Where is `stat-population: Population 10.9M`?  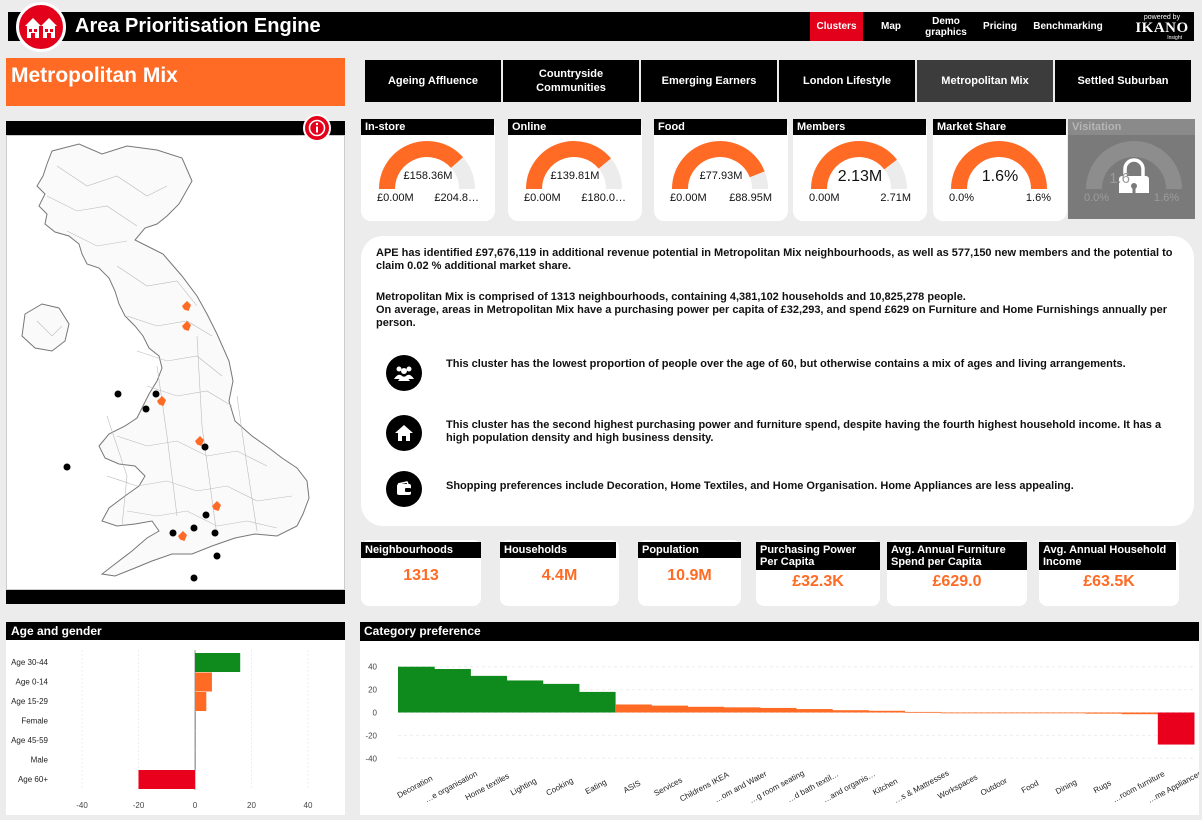
stat-population: Population 10.9M is located at coordinates (689, 573).